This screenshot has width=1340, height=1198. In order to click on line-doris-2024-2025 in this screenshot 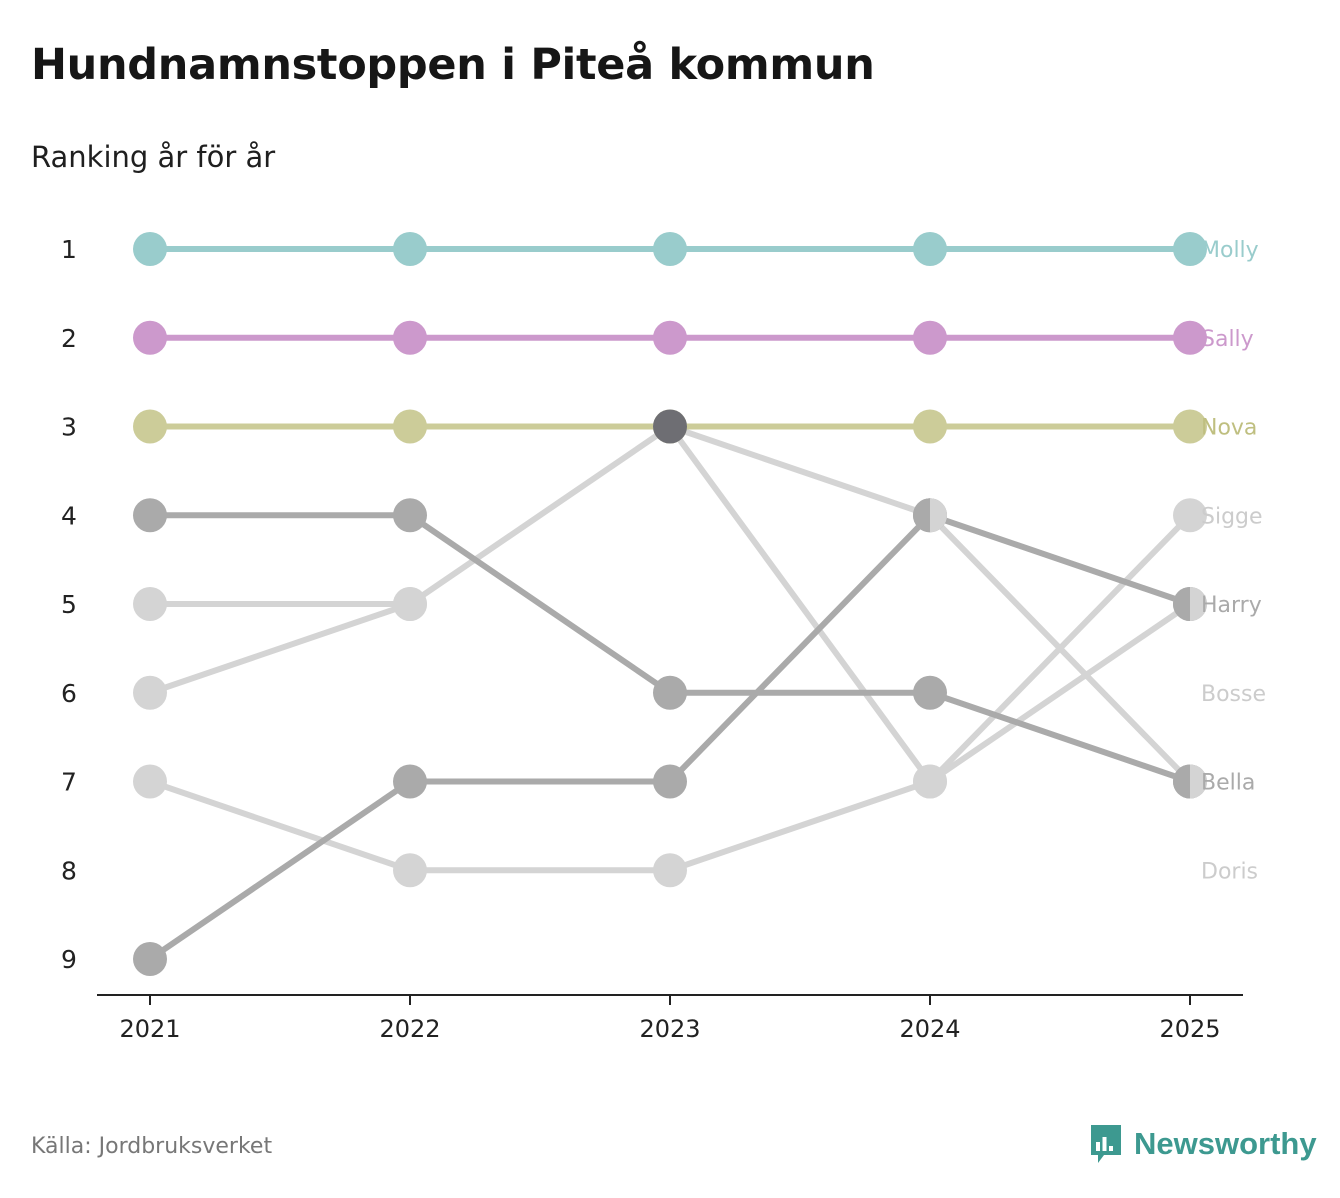, I will do `click(1060, 693)`.